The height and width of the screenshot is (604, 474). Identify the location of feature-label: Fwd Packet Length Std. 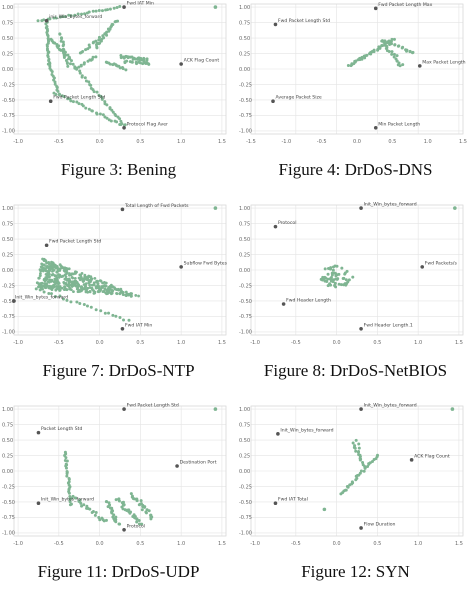
(75, 242).